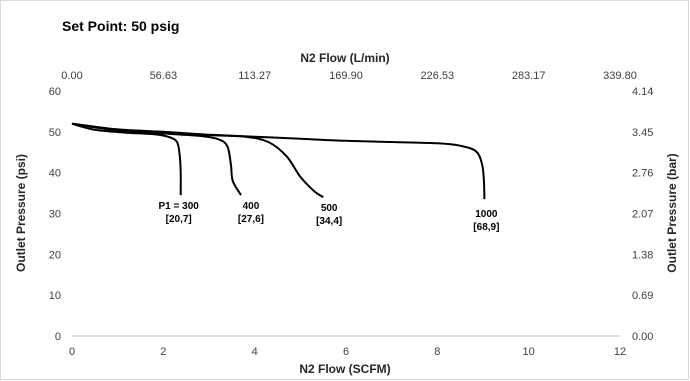  I want to click on y2-tick-label: 1.38, so click(642, 255).